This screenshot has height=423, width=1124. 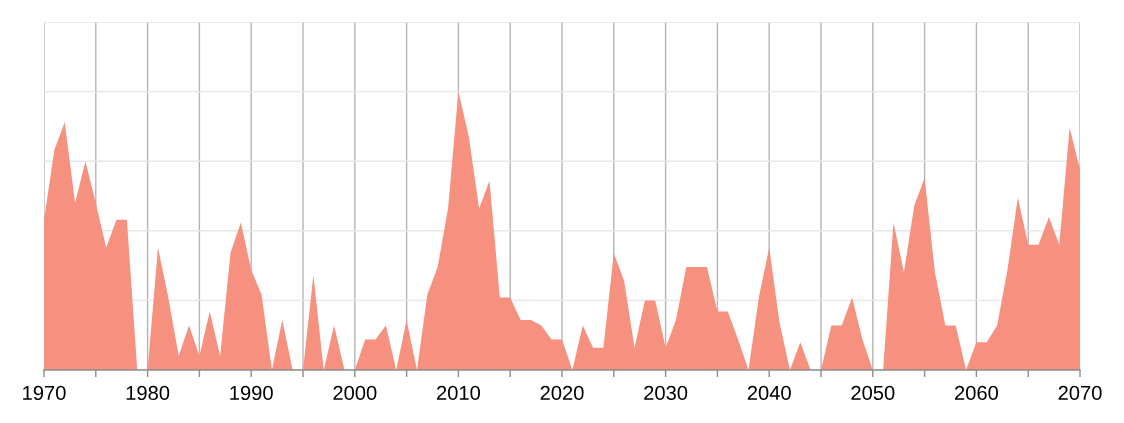 I want to click on x-tick-label: 2040, so click(x=769, y=393).